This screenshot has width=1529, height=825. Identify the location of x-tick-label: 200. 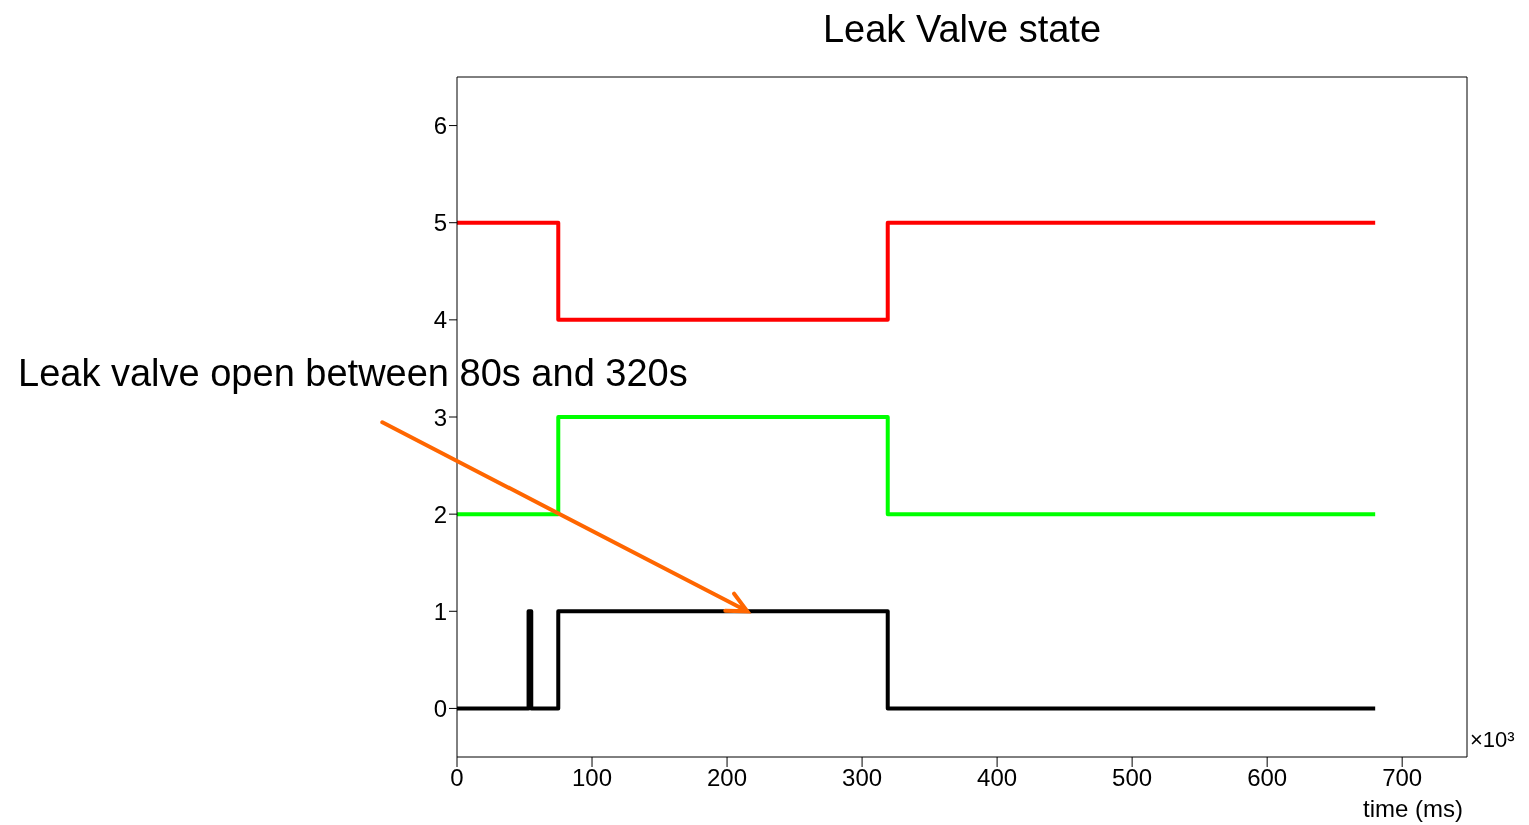
(727, 778).